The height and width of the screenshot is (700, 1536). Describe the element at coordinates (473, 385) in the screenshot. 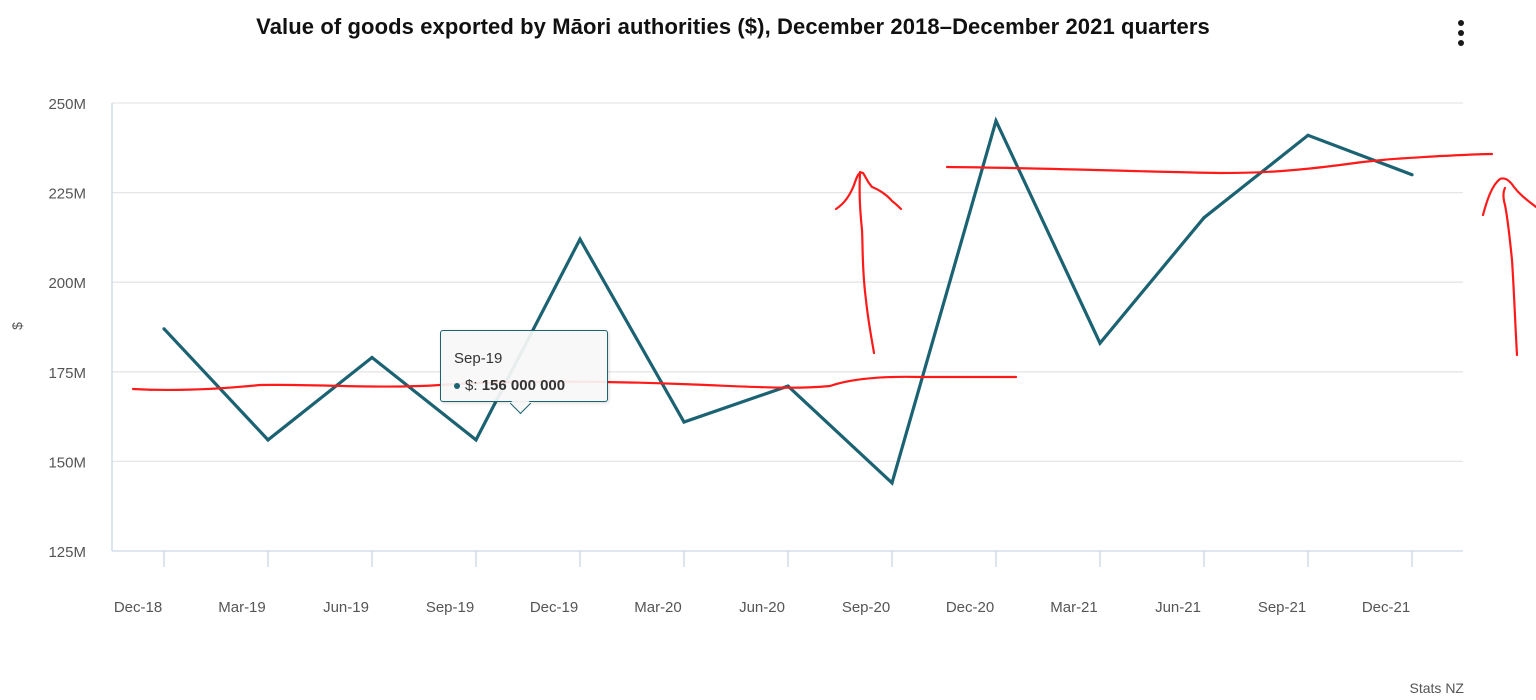

I see `tooltip-series-label: $:` at that location.